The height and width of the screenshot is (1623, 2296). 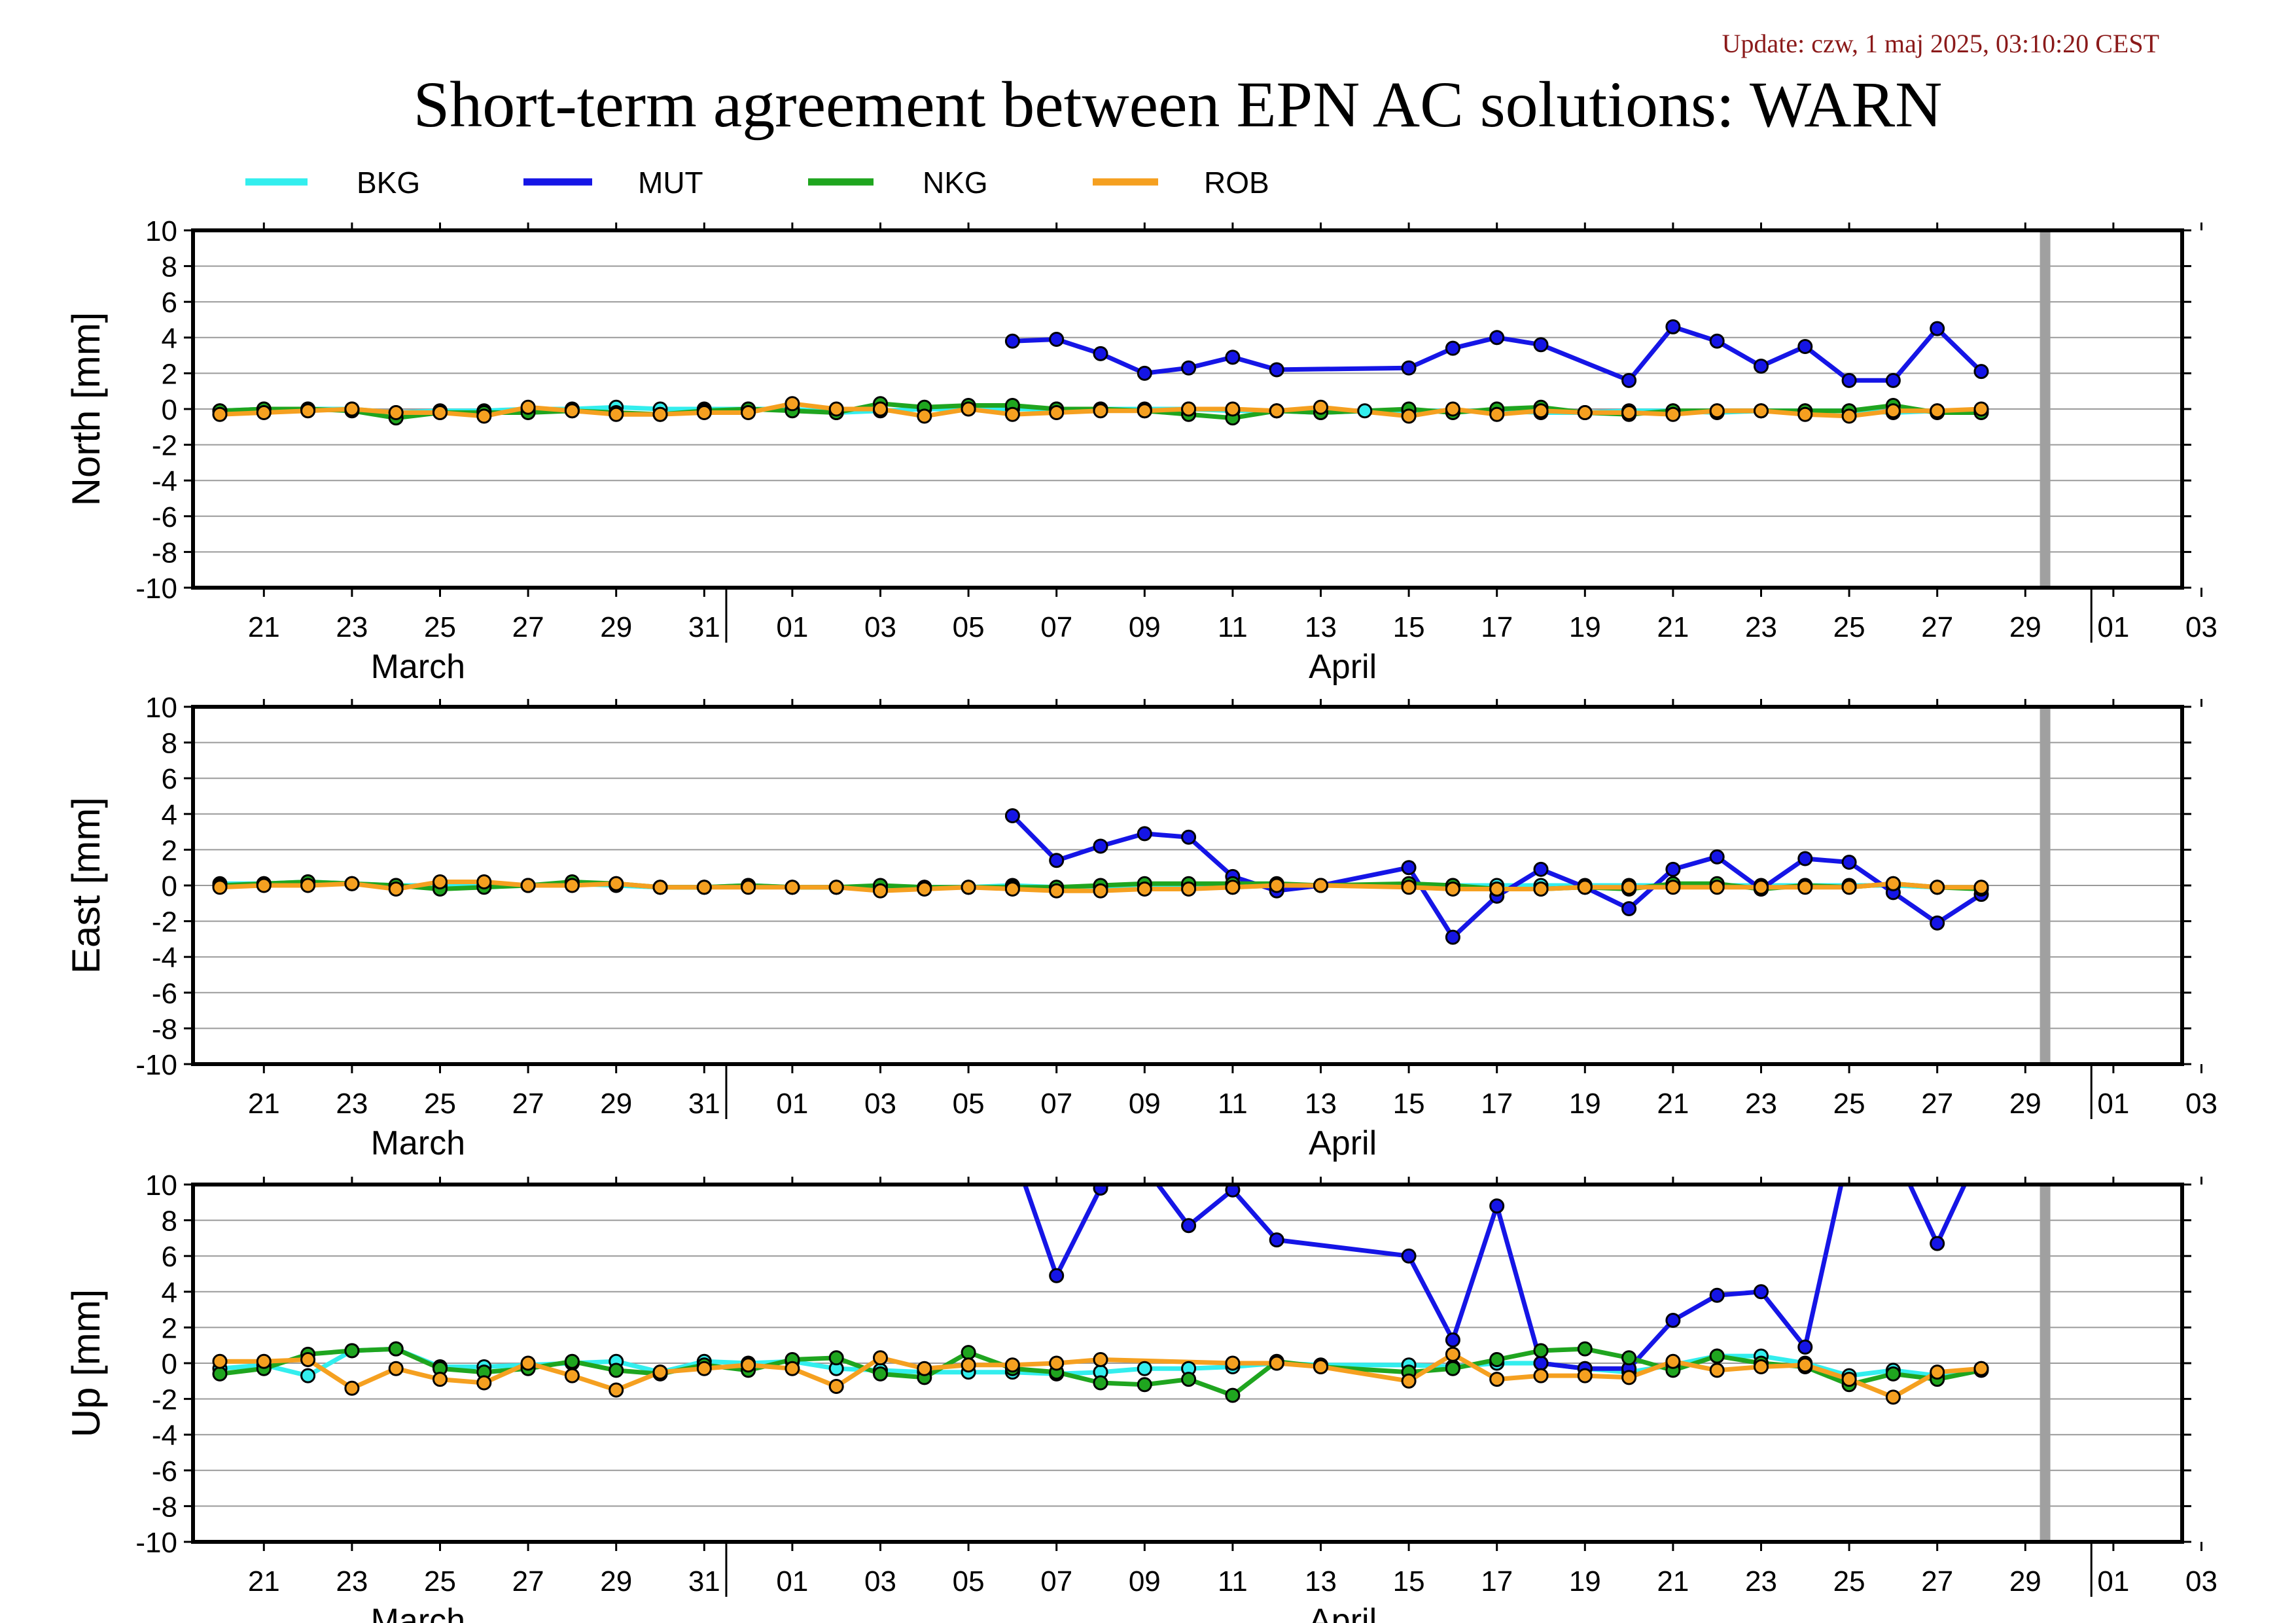 I want to click on y-tick-label: 8, so click(x=169, y=744).